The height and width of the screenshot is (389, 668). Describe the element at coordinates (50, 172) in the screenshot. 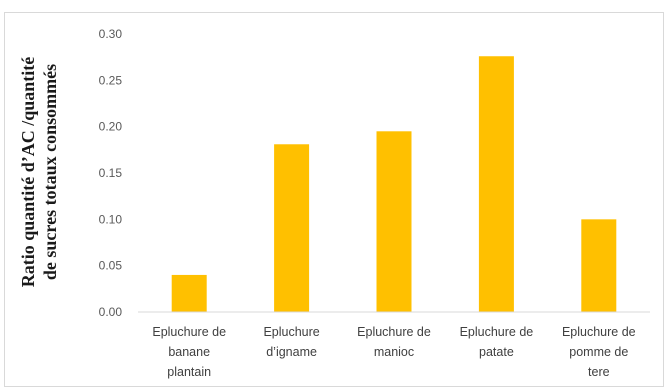

I see `y-axis-label-line-2: de sucres totaux consommés` at that location.